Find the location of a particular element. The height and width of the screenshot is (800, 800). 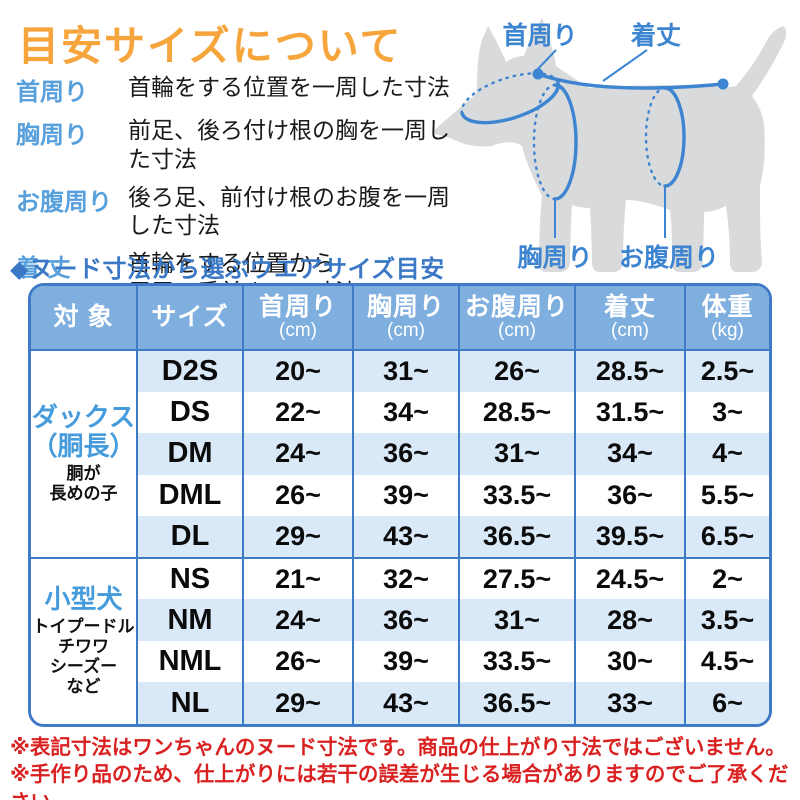

chest-measure-ellipse is located at coordinates (565, 142).